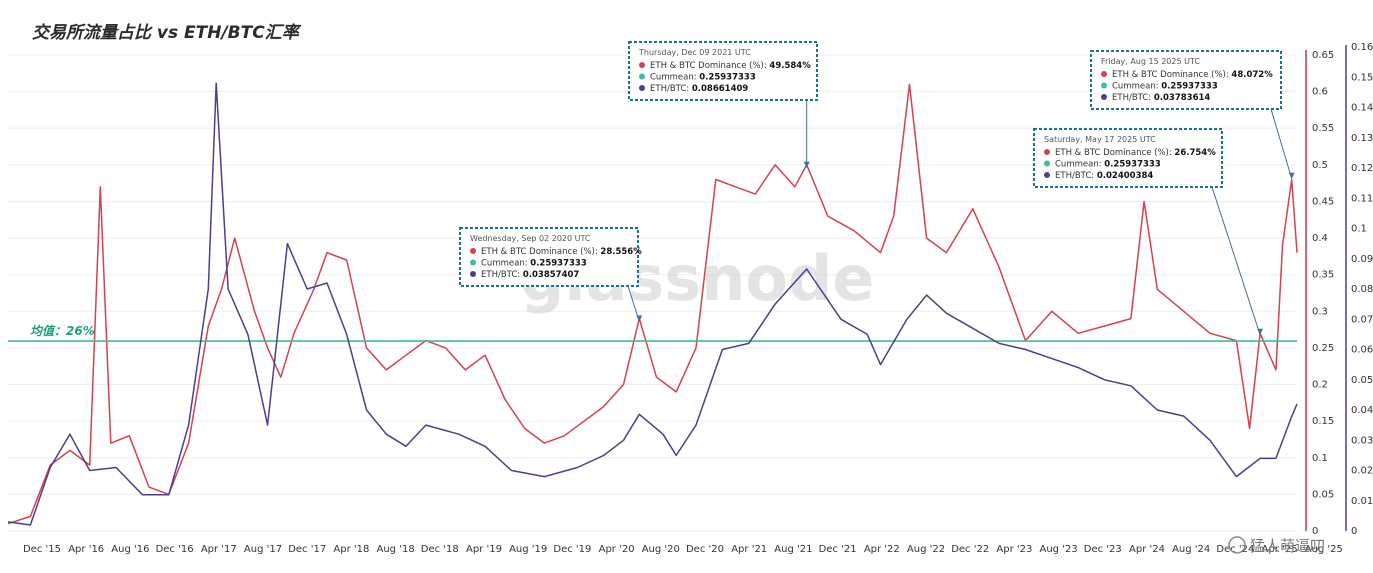  I want to click on tooltip-row: ETH & BTC Dominance (%): 48.072%, so click(1192, 75).